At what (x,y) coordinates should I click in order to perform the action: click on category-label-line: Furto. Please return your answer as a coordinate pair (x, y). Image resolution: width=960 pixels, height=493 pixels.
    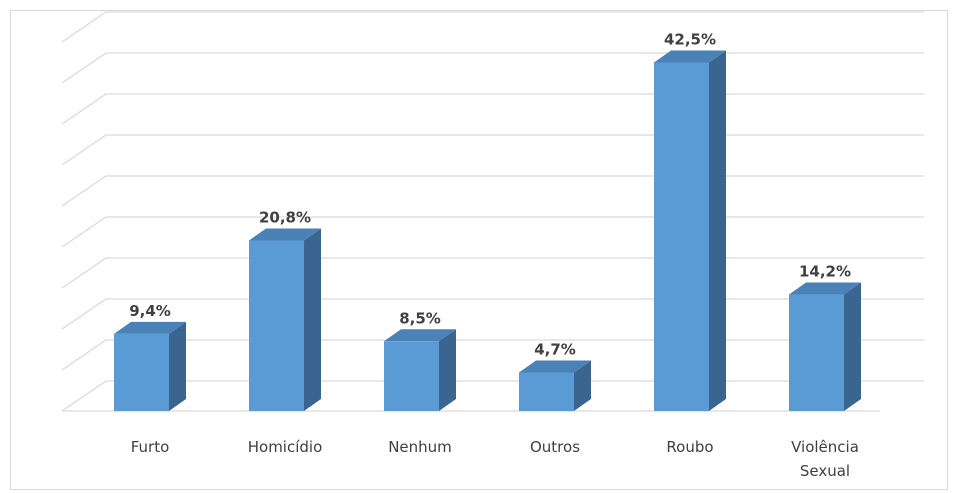
    Looking at the image, I should click on (150, 447).